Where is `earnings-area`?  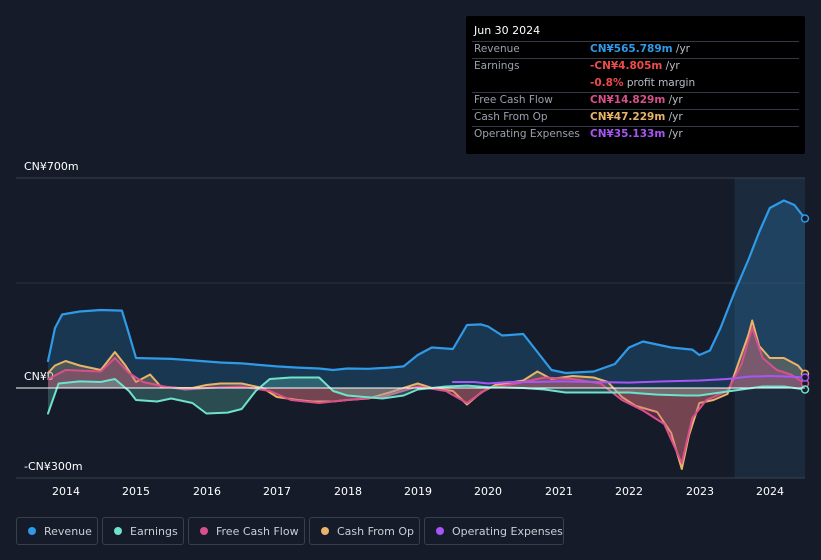
earnings-area is located at coordinates (426, 395).